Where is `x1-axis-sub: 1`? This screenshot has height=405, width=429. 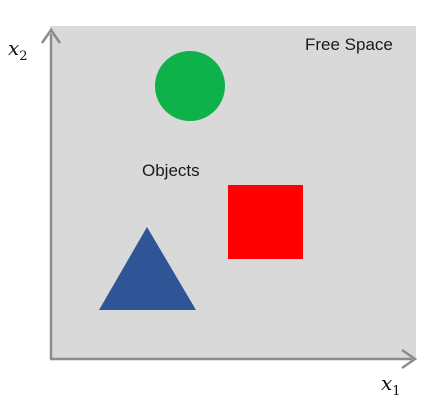
x1-axis-sub: 1 is located at coordinates (396, 391).